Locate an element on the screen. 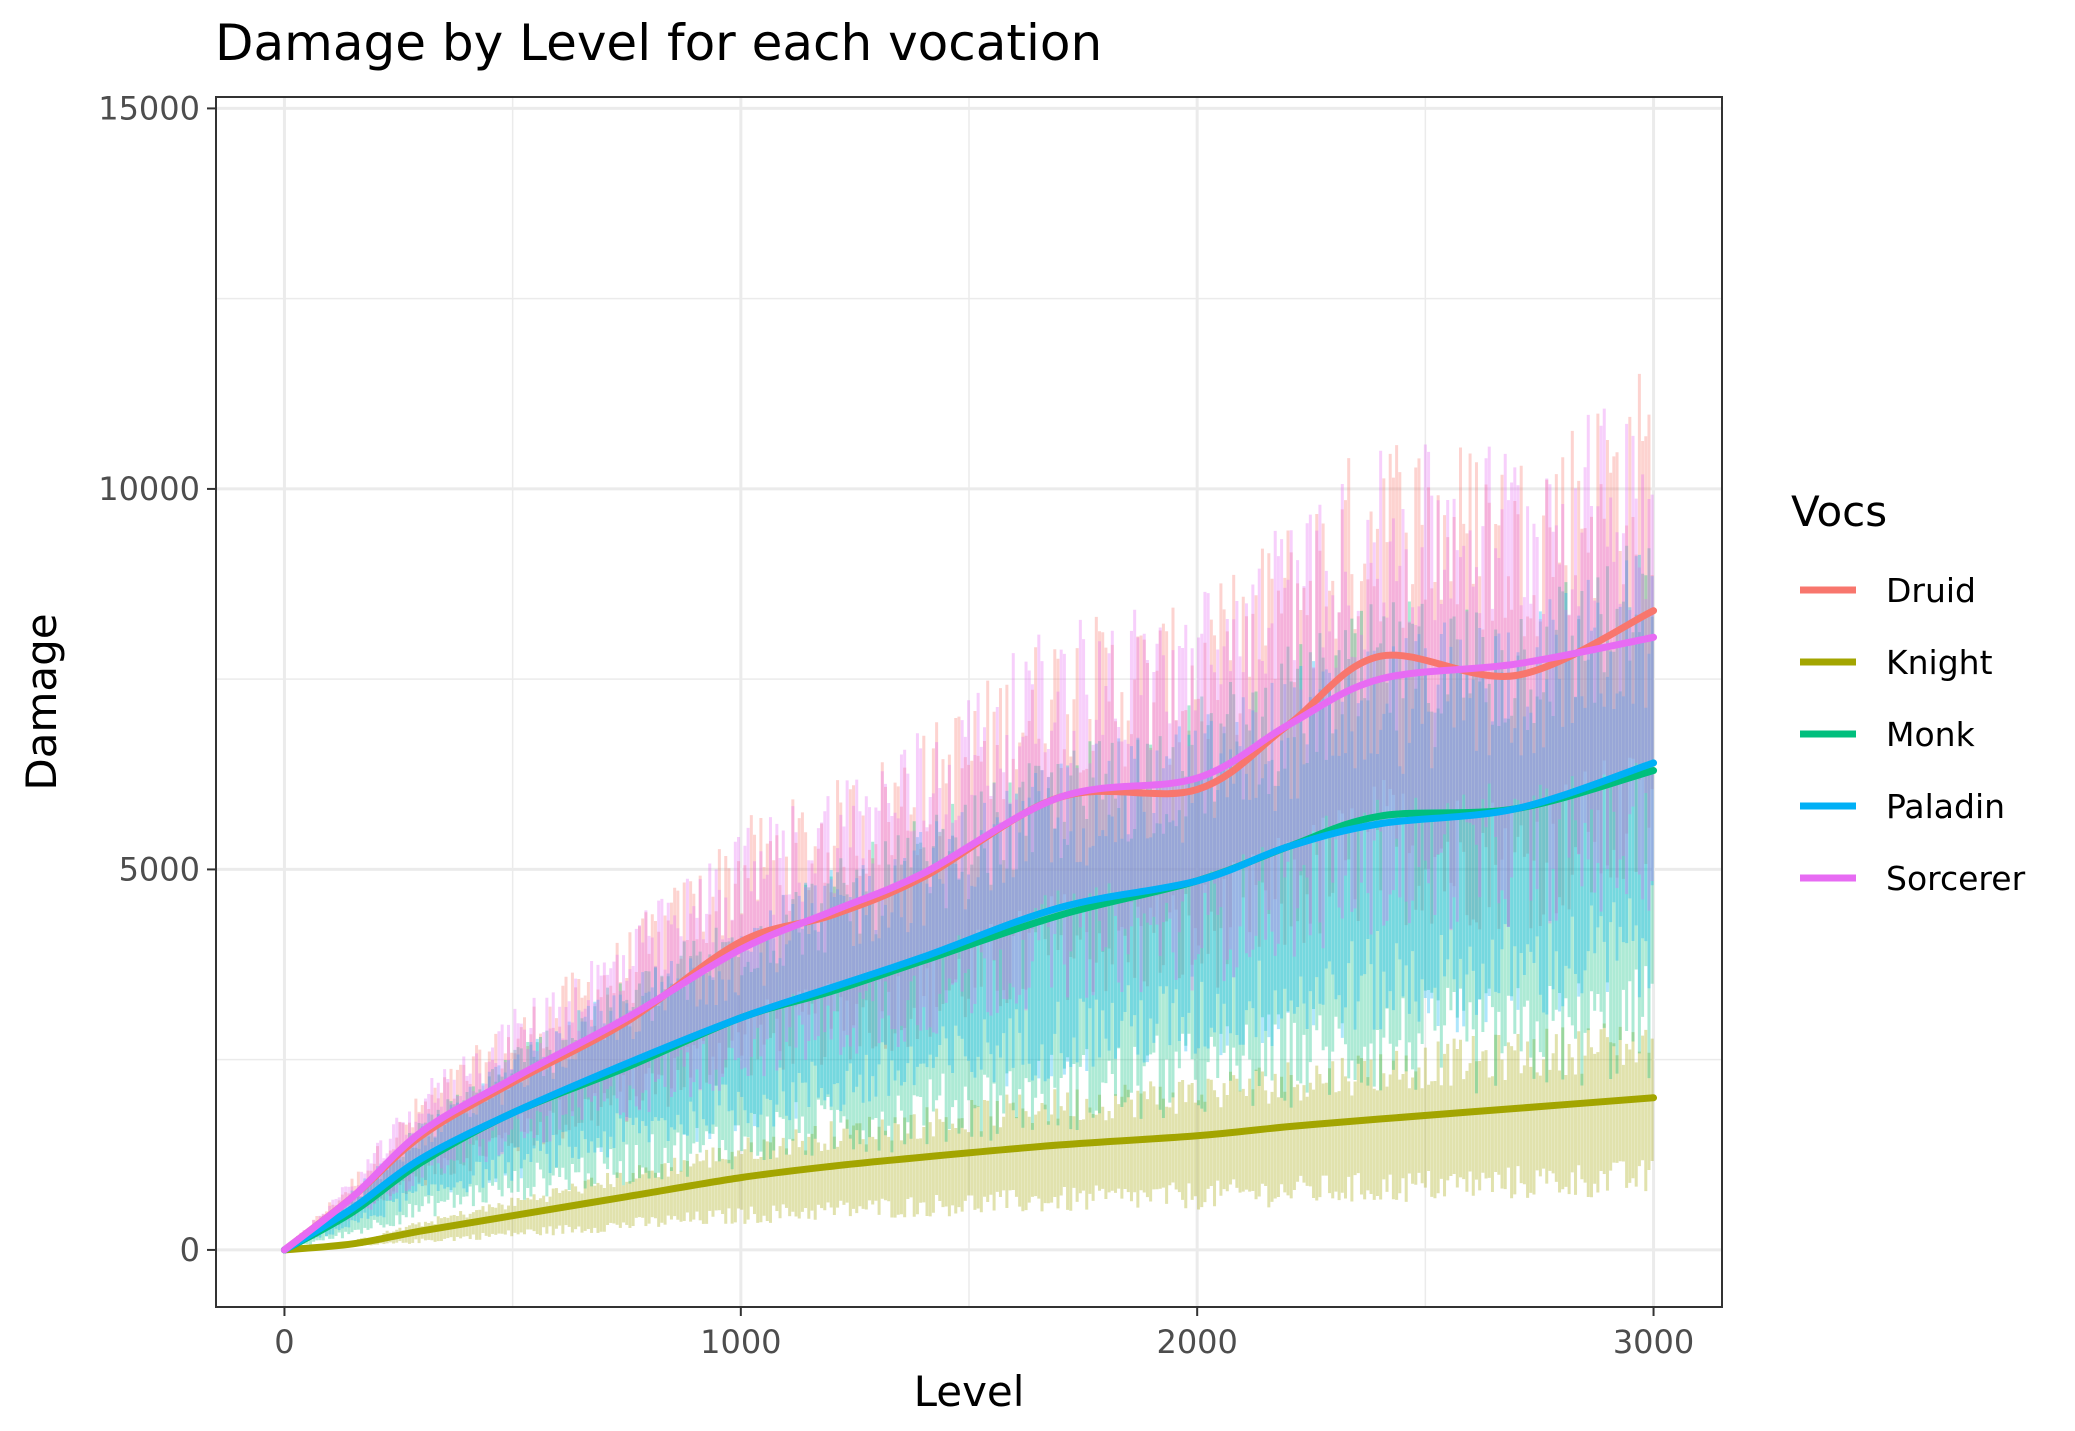 This screenshot has height=1431, width=2075. legend-item-sorcerer: Sorcerer is located at coordinates (1913, 878).